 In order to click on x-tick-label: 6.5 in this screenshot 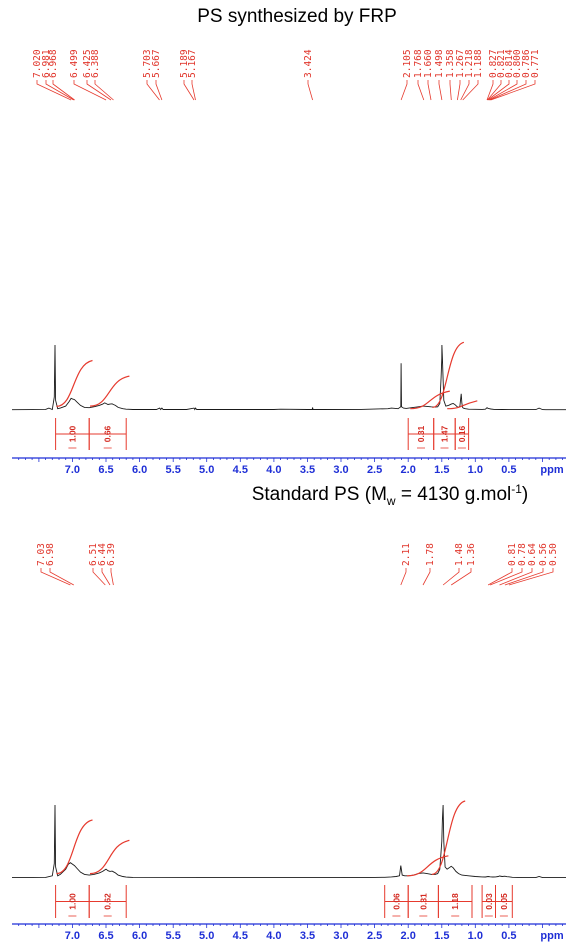, I will do `click(105, 470)`.